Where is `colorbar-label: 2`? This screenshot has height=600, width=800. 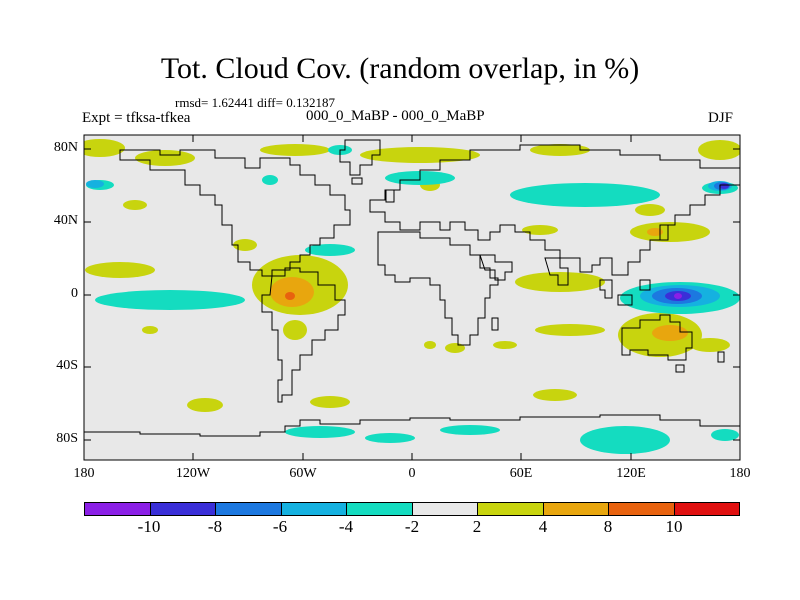 colorbar-label: 2 is located at coordinates (477, 526).